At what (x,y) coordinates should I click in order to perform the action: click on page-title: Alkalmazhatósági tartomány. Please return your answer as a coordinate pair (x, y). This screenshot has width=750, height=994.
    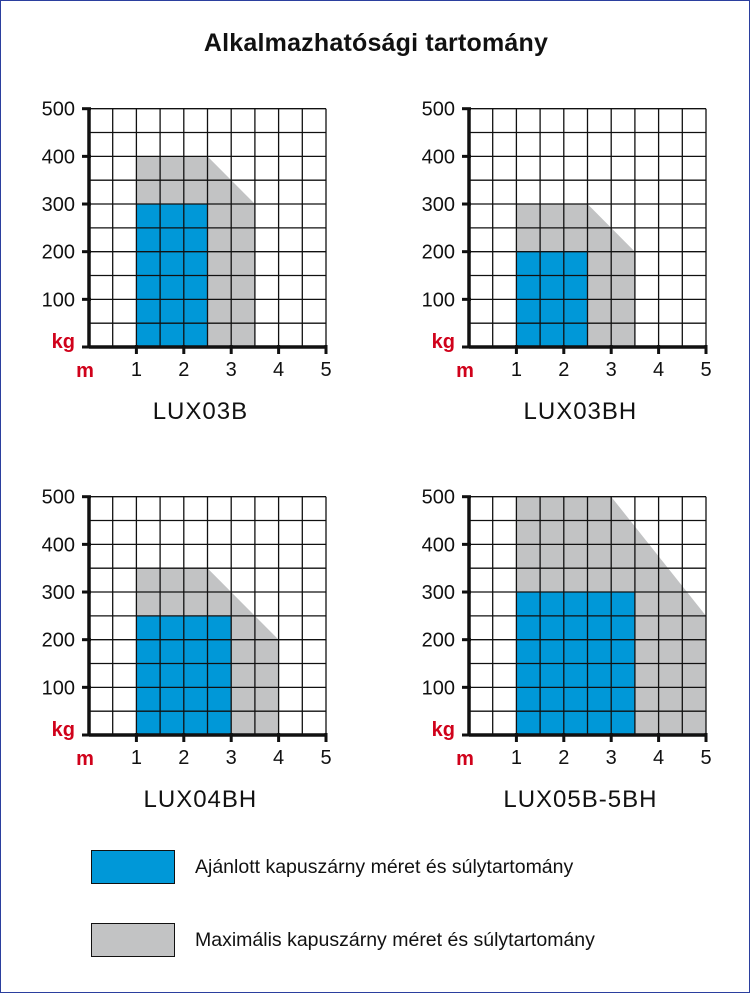
    Looking at the image, I should click on (376, 43).